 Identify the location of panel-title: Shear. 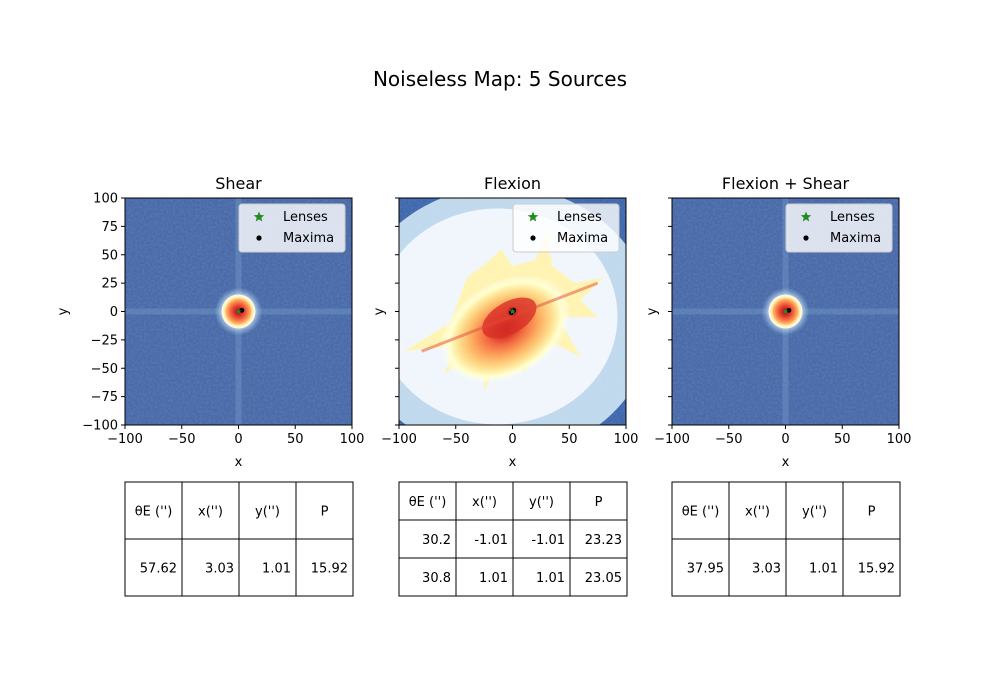
(238, 183).